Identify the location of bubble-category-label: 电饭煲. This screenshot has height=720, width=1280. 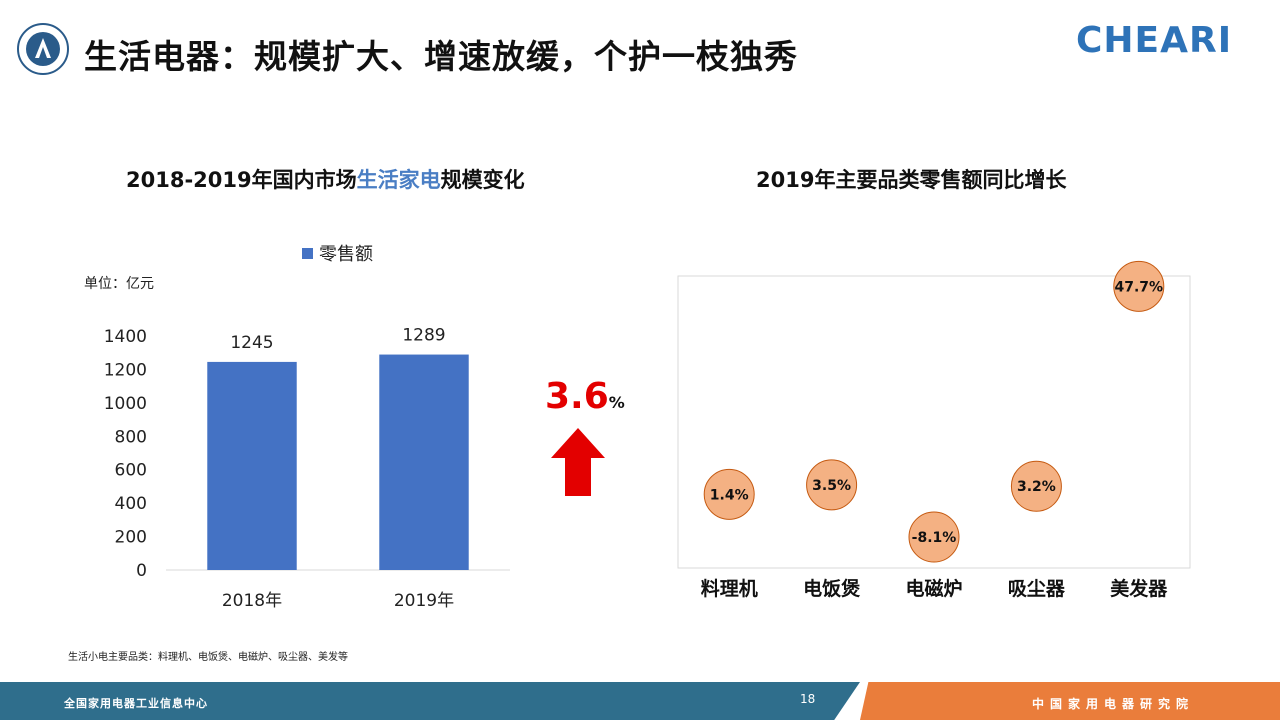
(832, 588).